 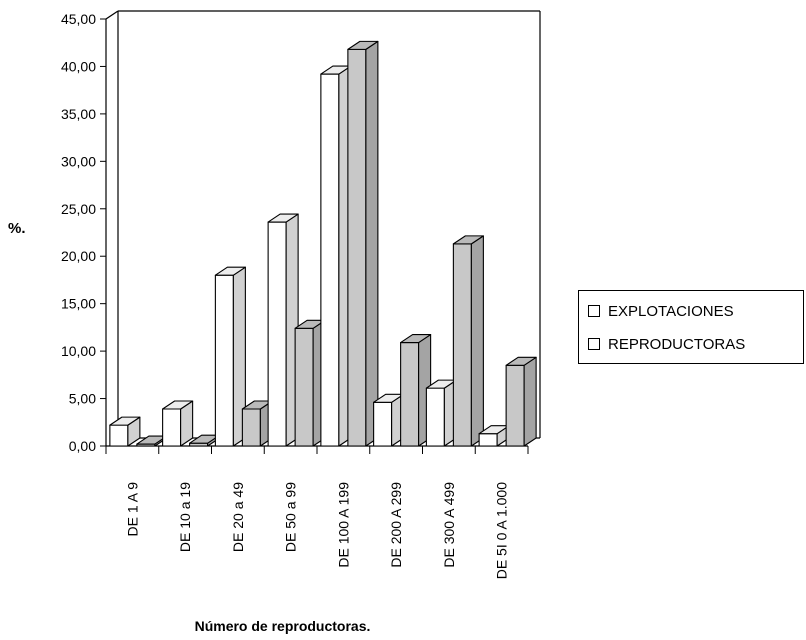 What do you see at coordinates (594, 311) in the screenshot?
I see `legend-swatch-explotaciones` at bounding box center [594, 311].